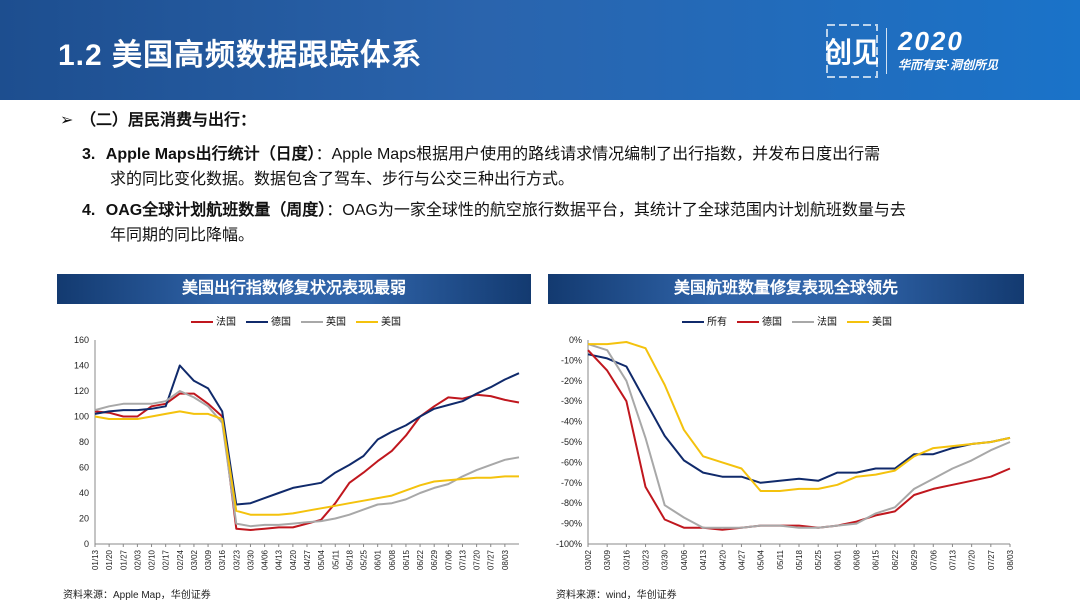 The image size is (1080, 608). I want to click on item-3-sep: ：, so click(323, 154).